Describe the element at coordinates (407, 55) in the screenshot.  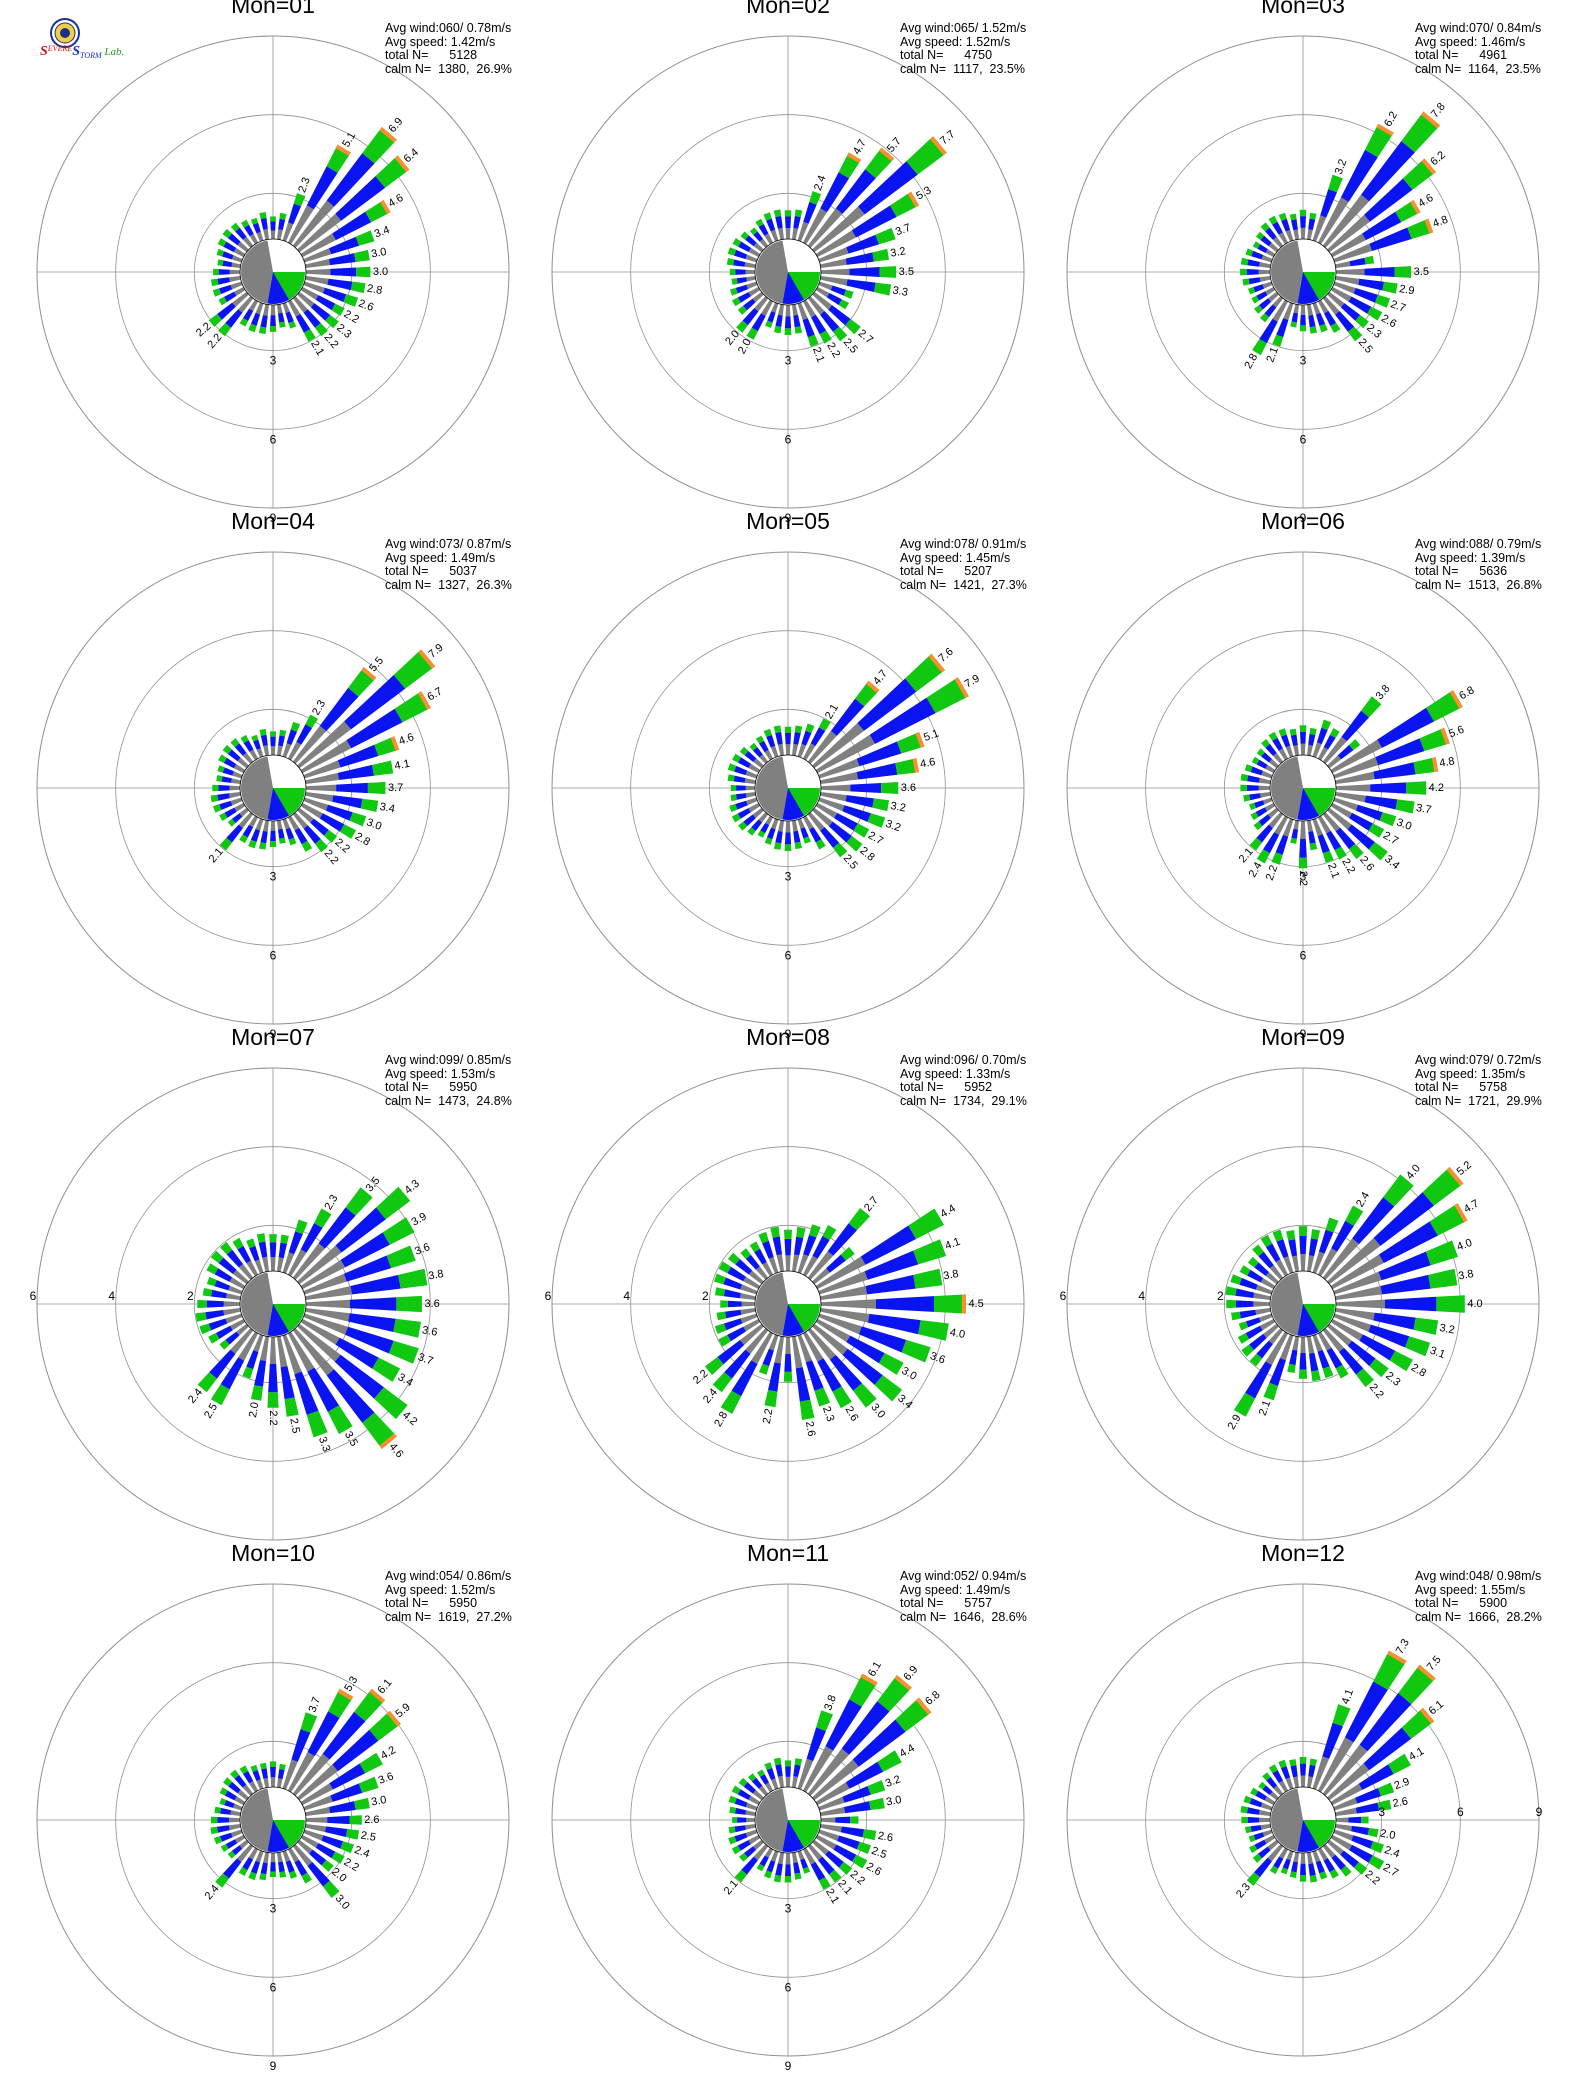
I see `total-n-label: total N=` at that location.